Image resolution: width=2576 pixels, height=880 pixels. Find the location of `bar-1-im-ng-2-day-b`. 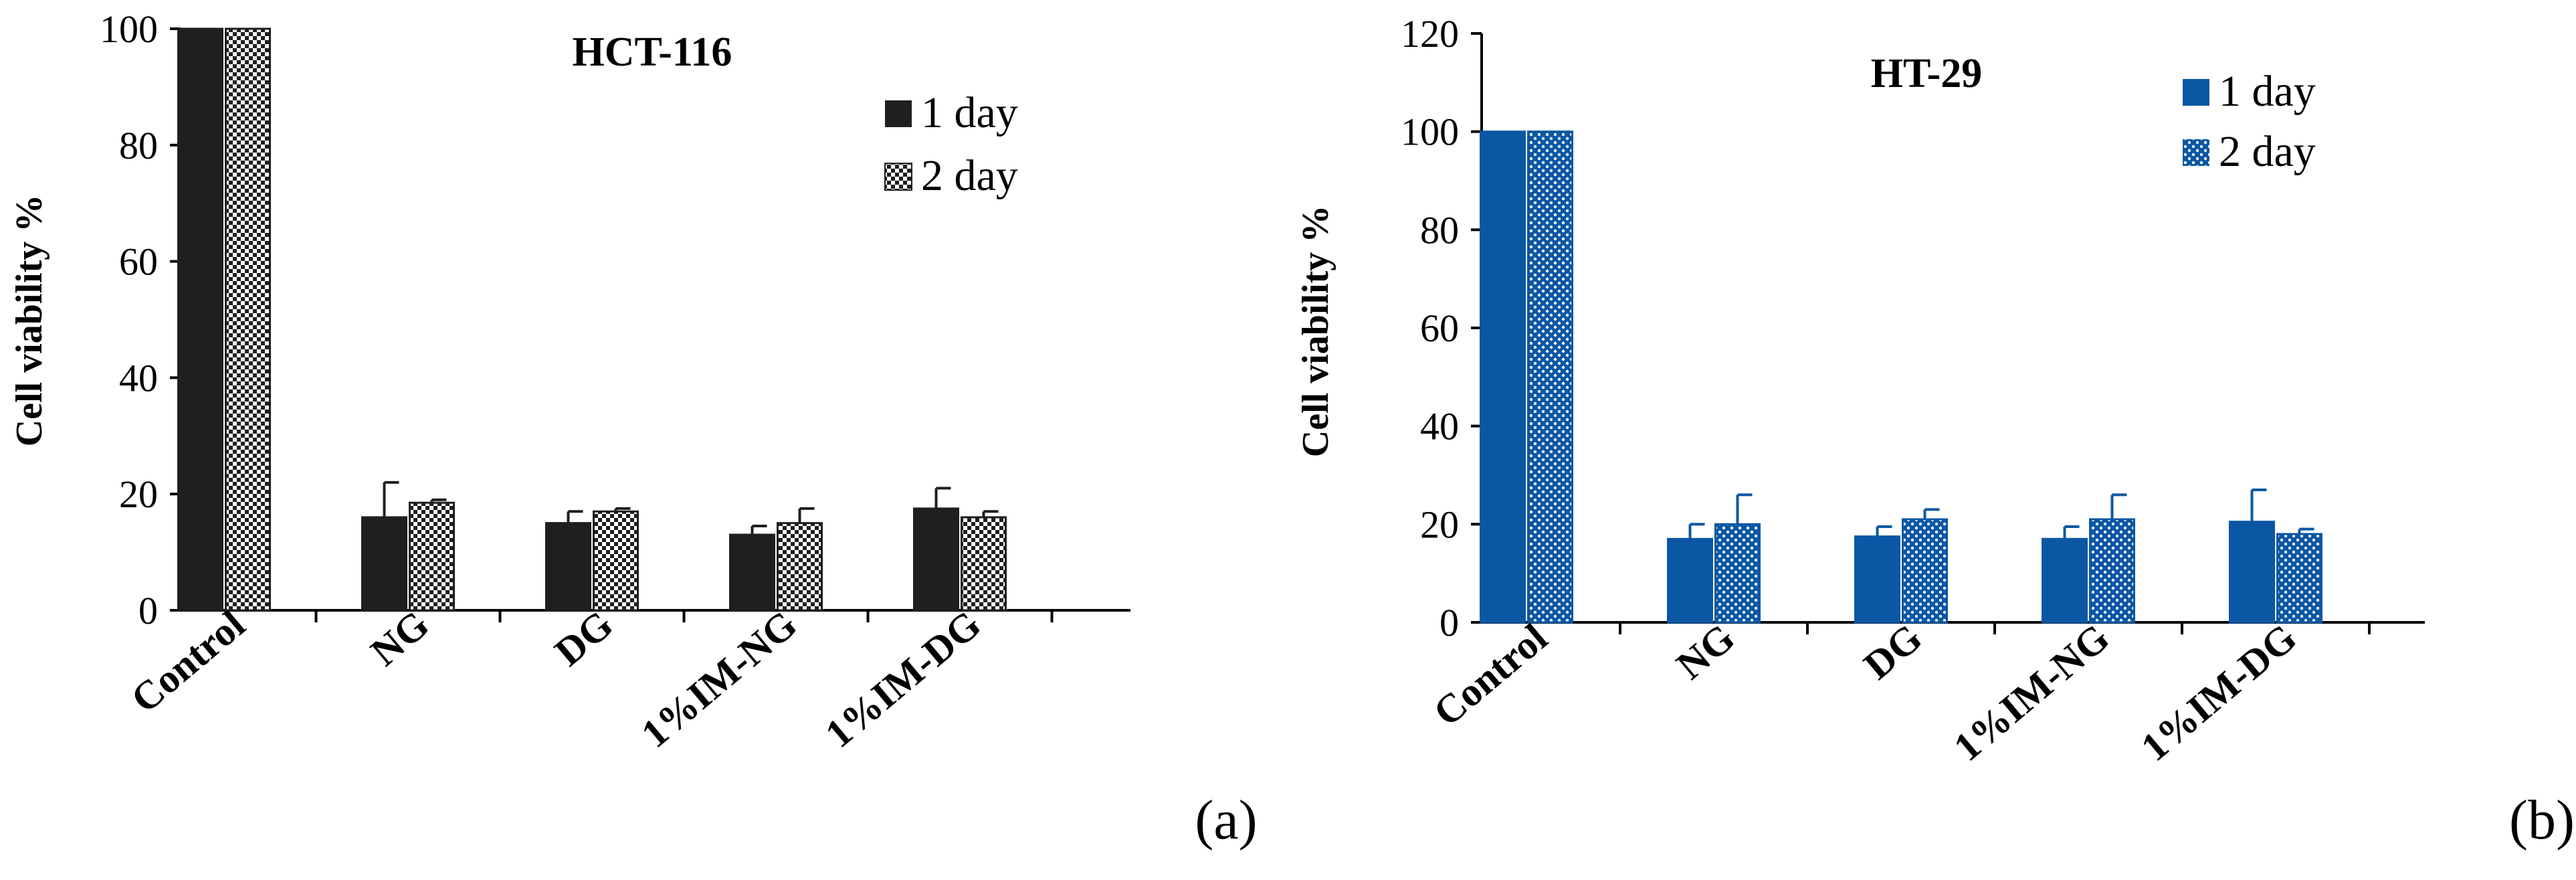

bar-1-im-ng-2-day-b is located at coordinates (2112, 571).